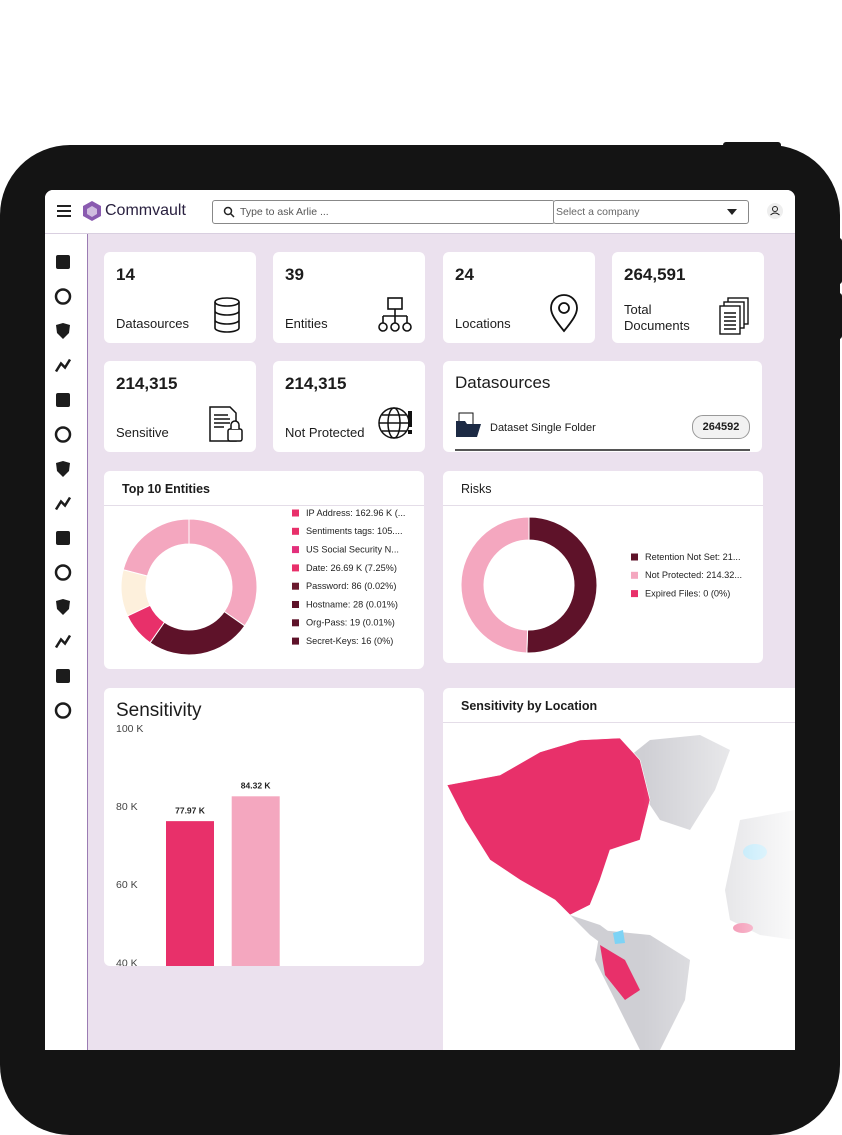 The height and width of the screenshot is (1135, 842). What do you see at coordinates (180, 406) in the screenshot?
I see `stat-card: 214,315 Sensitive` at bounding box center [180, 406].